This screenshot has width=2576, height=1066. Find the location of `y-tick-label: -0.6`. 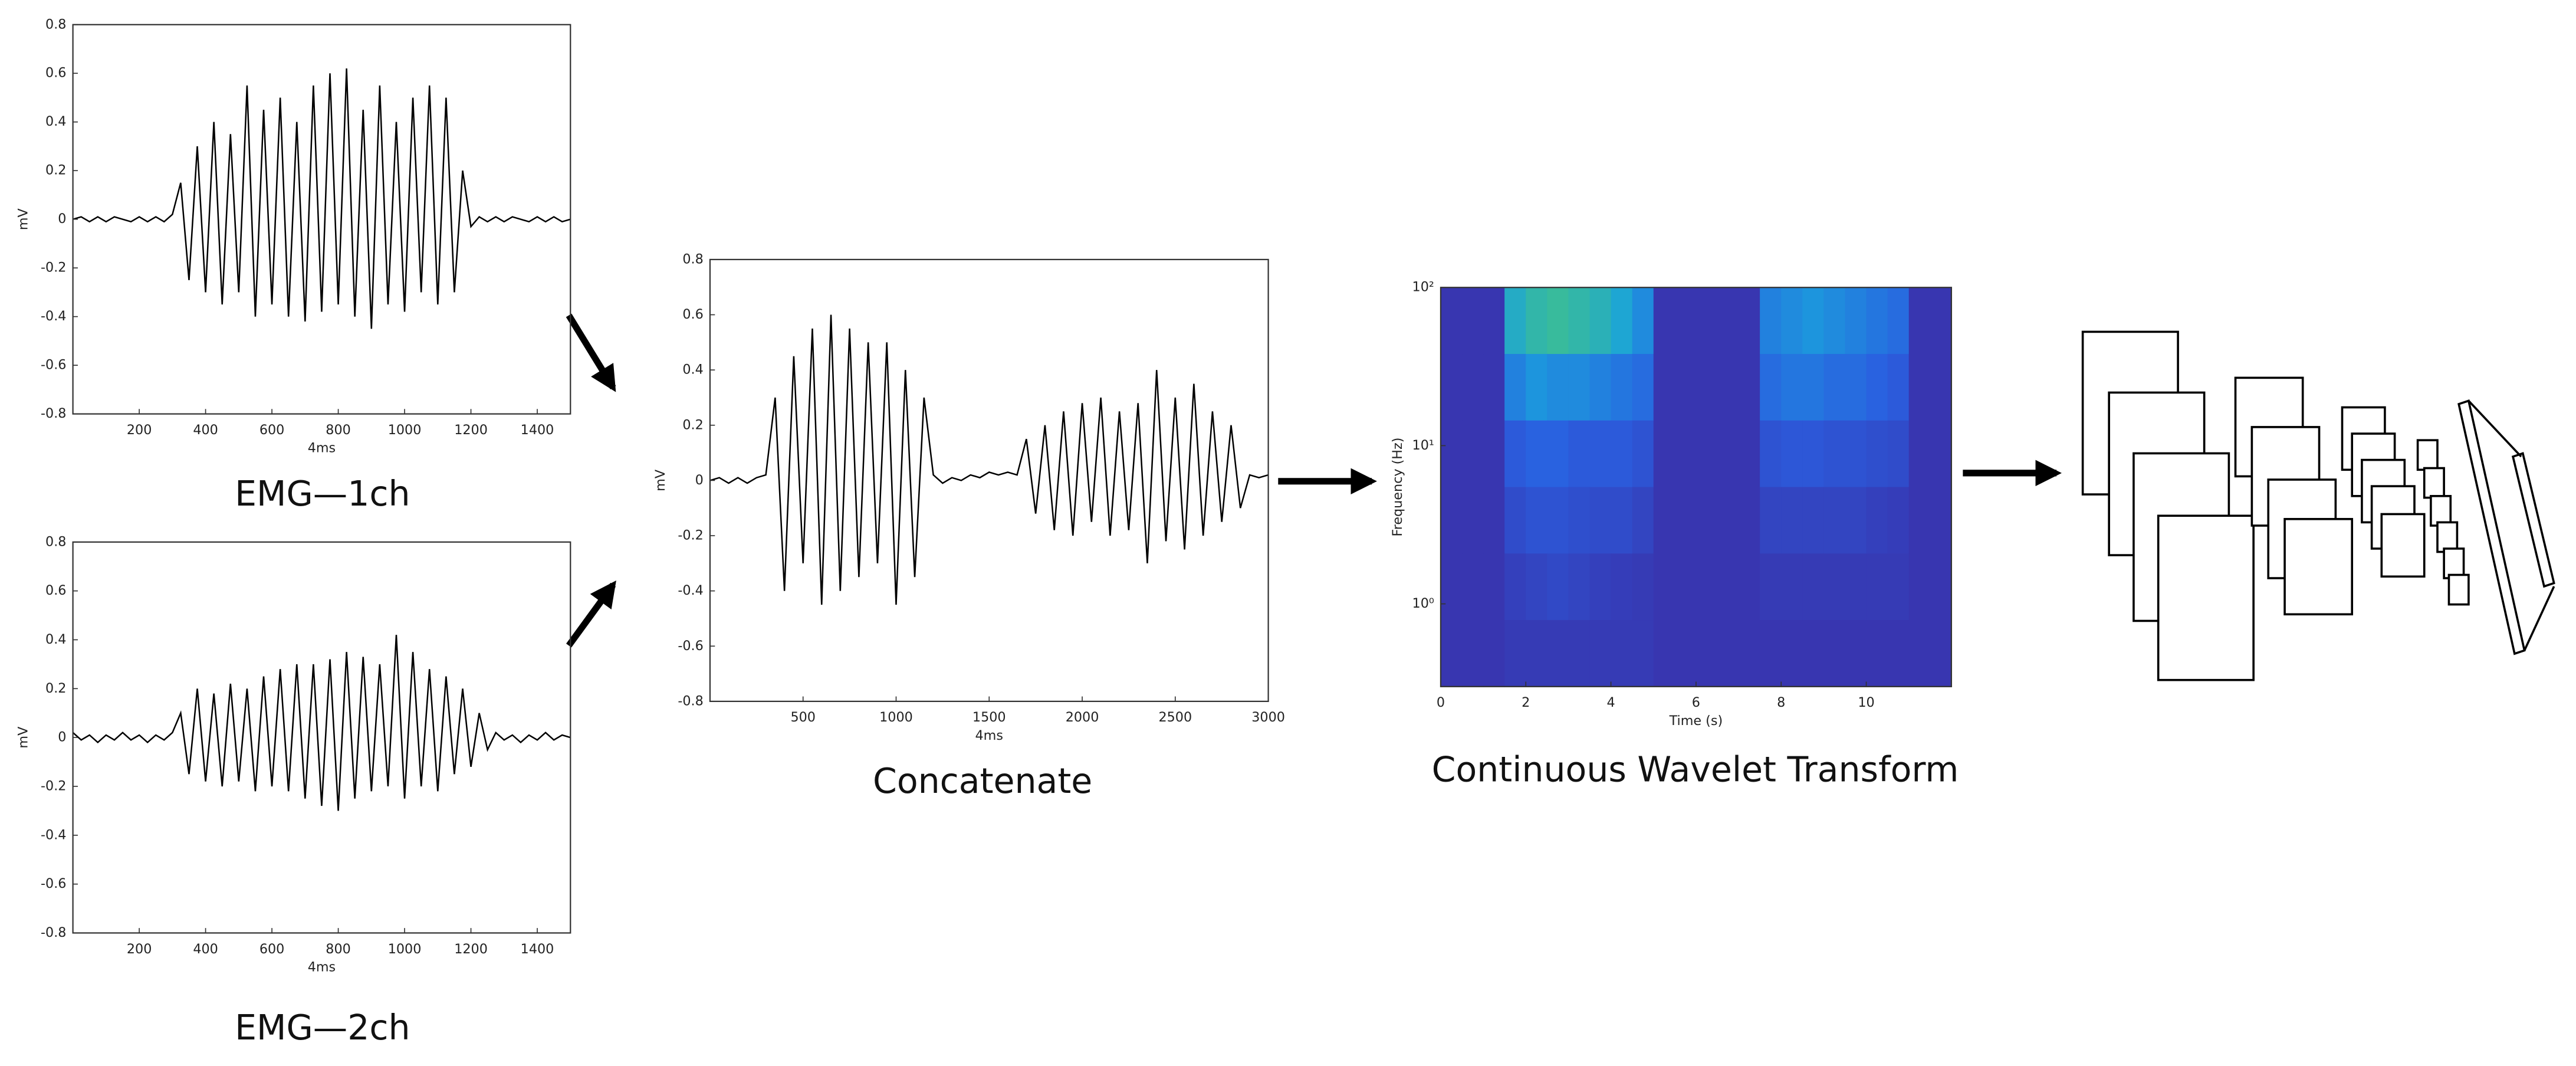

y-tick-label: -0.6 is located at coordinates (53, 883).